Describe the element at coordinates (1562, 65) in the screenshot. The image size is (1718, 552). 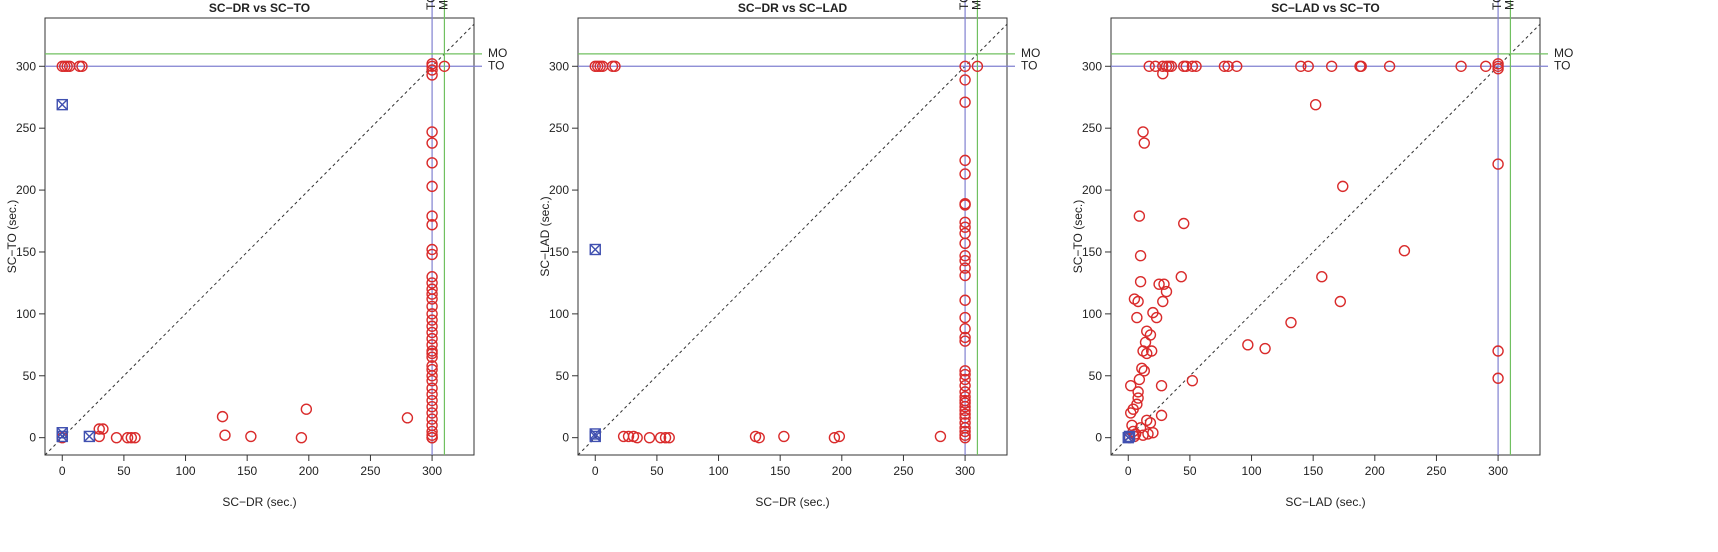
I see `ref-label-right: TO` at that location.